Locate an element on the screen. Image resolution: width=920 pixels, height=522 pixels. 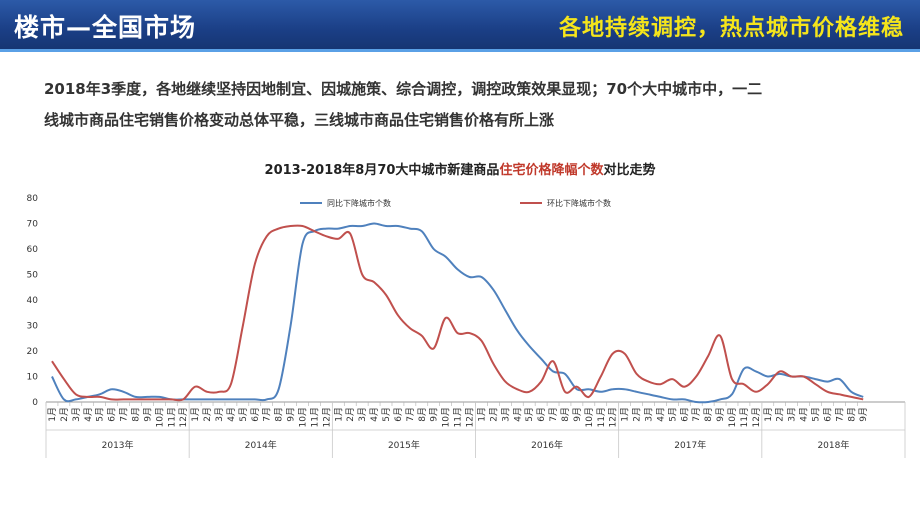
y-tick-label: 60 is located at coordinates (33, 250).